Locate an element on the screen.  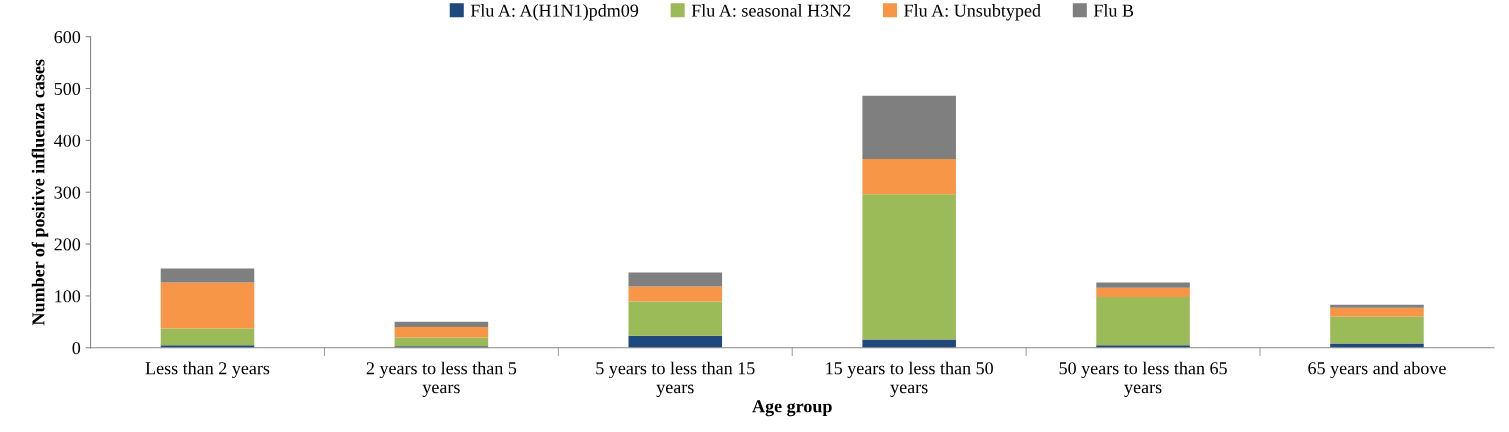
x-tick-label: 5 years to less than 15 years is located at coordinates (675, 379).